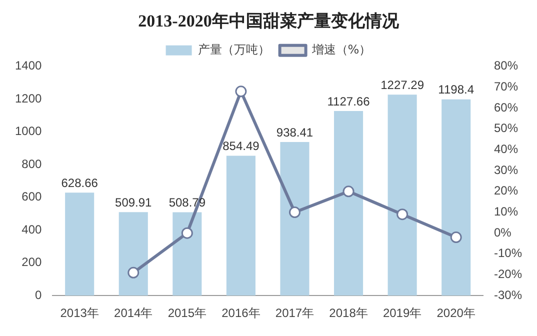 This screenshot has width=537, height=336. Describe the element at coordinates (32, 262) in the screenshot. I see `y-tick-label: 200` at that location.